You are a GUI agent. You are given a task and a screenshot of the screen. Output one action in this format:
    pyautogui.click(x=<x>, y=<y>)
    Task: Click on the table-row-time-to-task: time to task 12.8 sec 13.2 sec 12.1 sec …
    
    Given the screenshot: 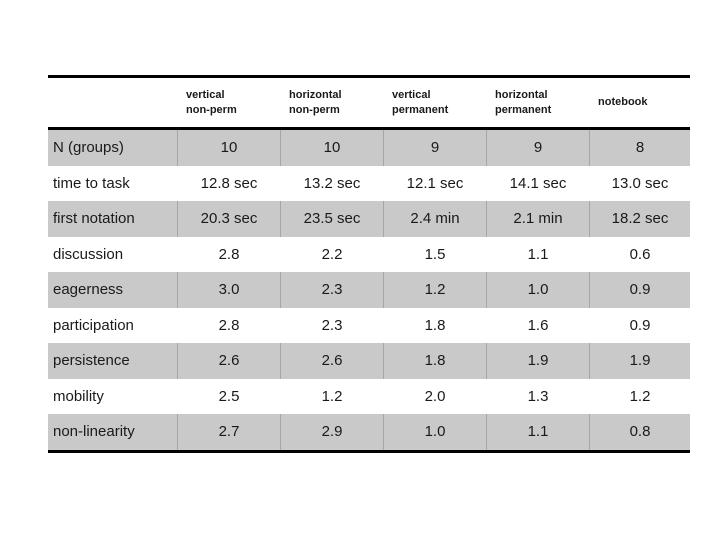 What is the action you would take?
    pyautogui.click(x=369, y=183)
    